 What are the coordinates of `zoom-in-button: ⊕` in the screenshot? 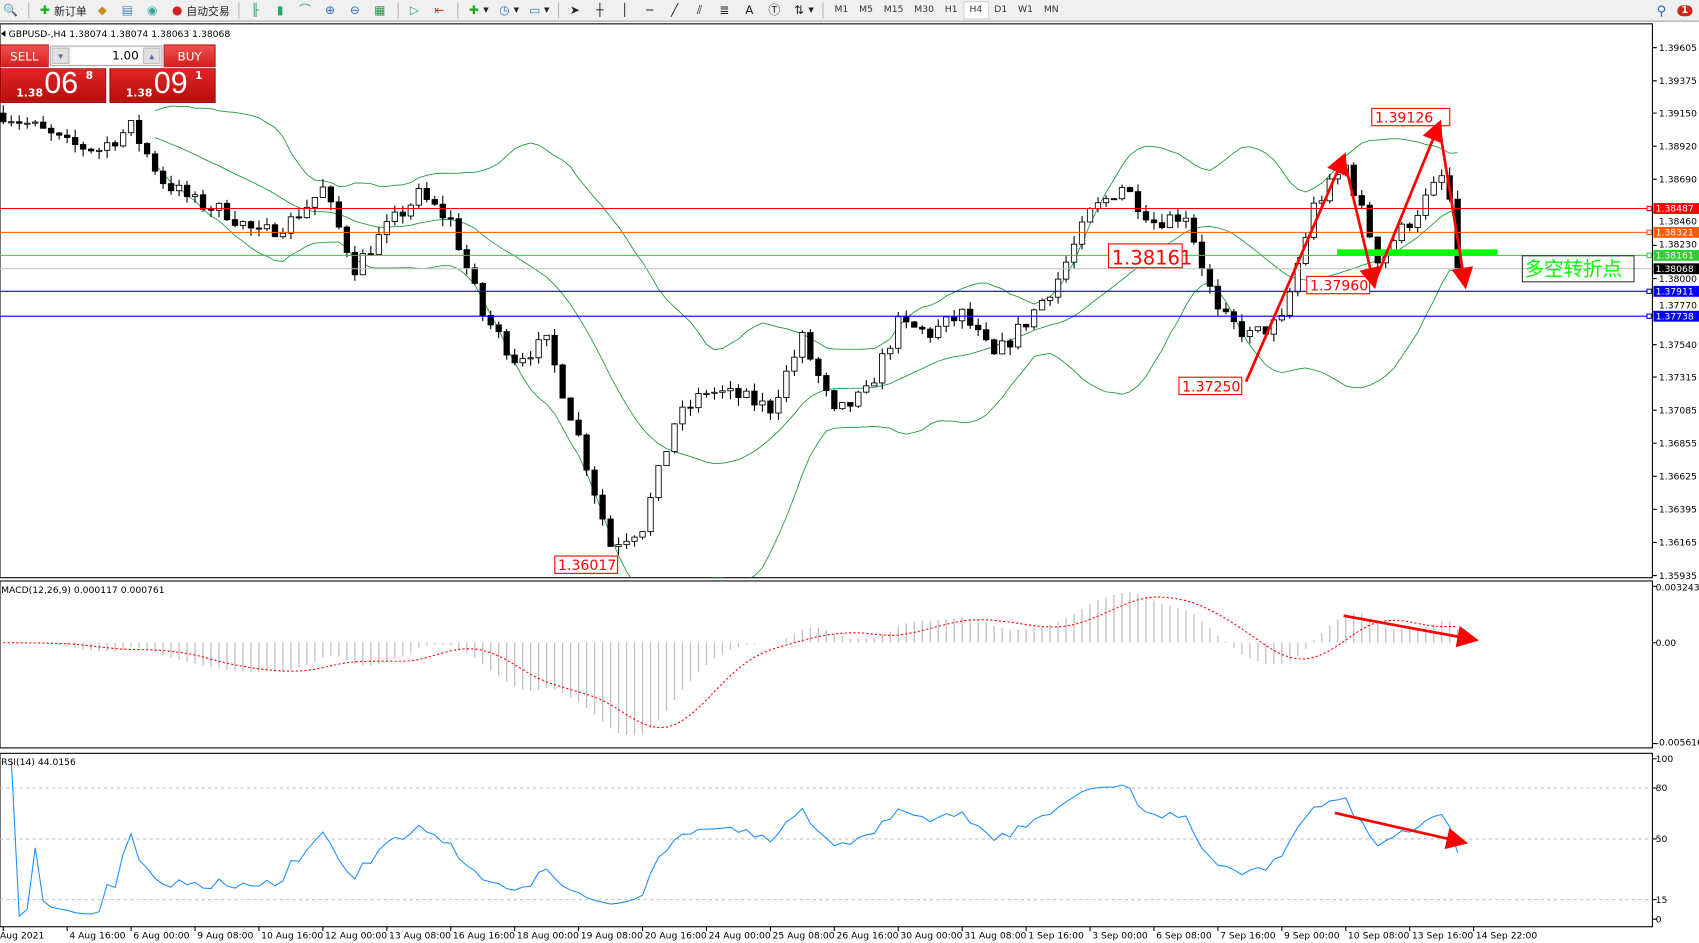 It's located at (331, 10).